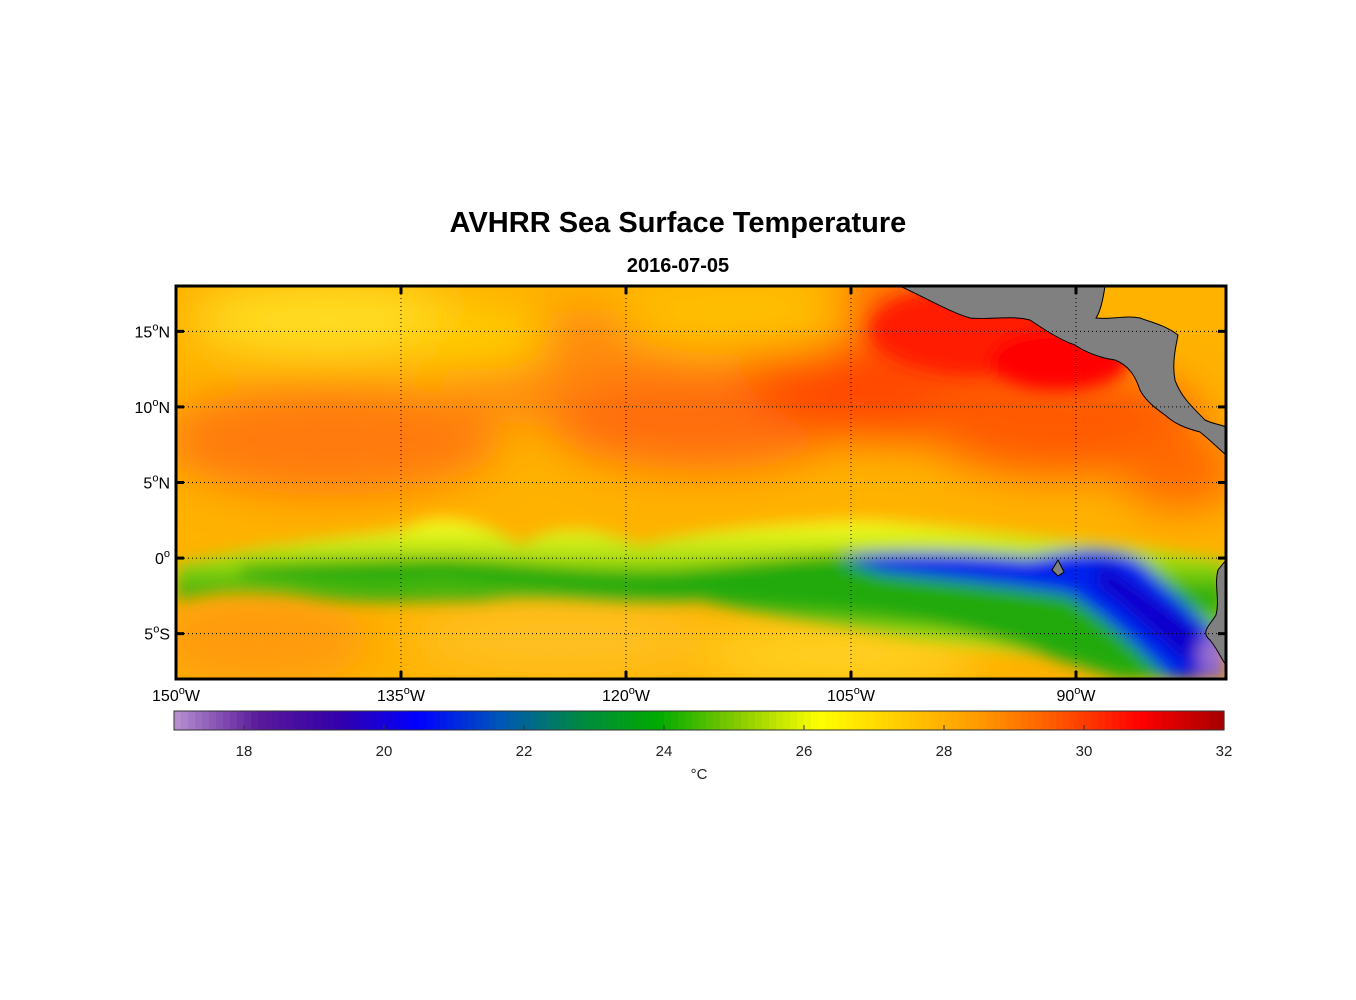 This screenshot has width=1356, height=1000. I want to click on lat-tick-label: 5oN, so click(156, 483).